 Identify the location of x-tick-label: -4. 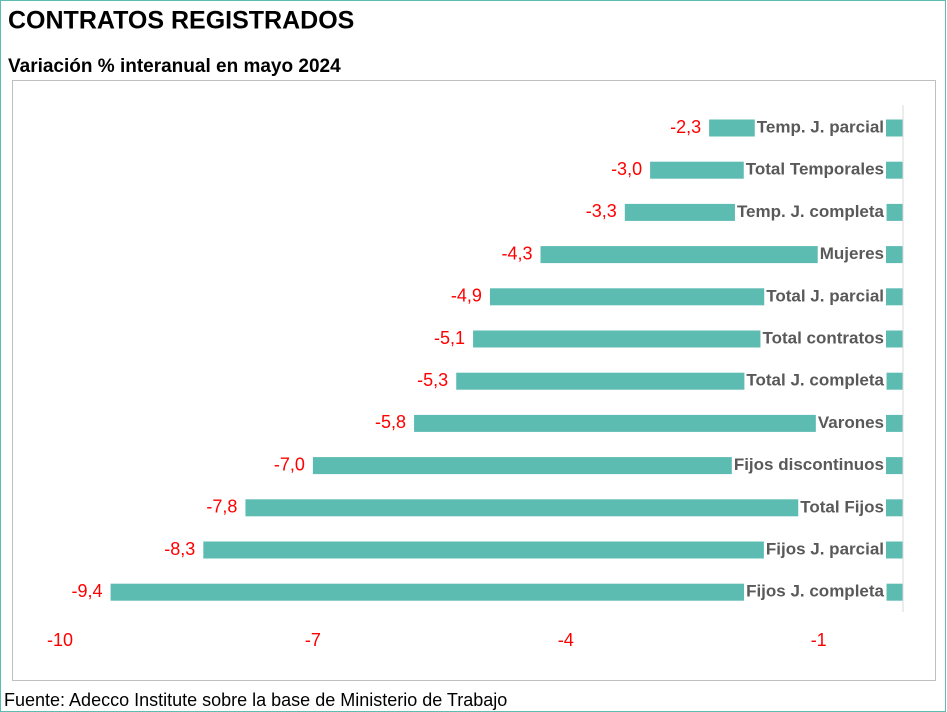
(566, 640).